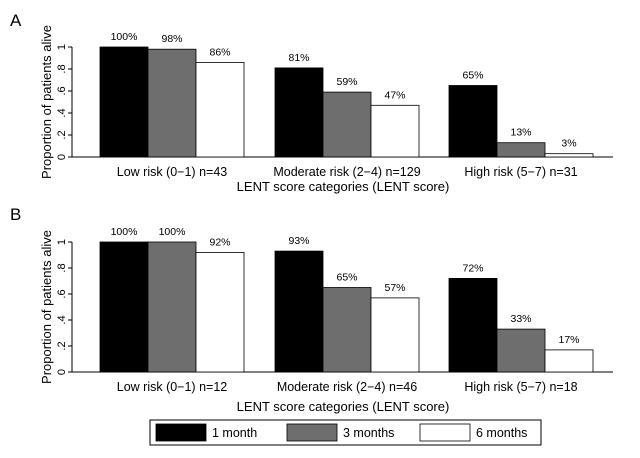  Describe the element at coordinates (568, 144) in the screenshot. I see `bar-value-label: 3%` at that location.